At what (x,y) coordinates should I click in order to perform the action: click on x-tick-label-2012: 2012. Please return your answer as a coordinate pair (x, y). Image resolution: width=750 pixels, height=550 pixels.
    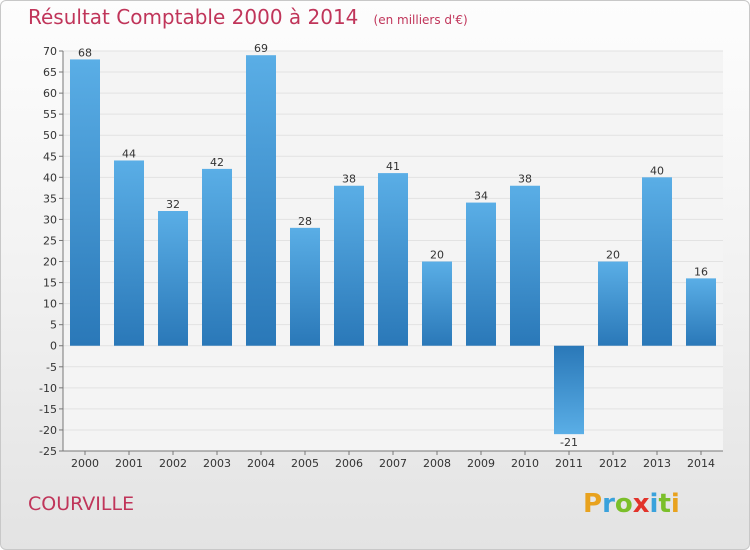
    Looking at the image, I should click on (613, 463).